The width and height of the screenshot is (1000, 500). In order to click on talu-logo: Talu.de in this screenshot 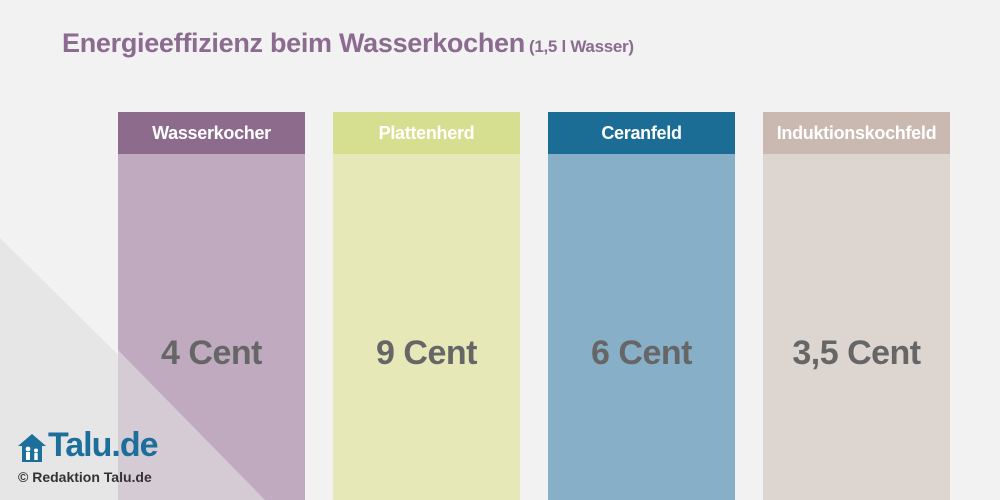, I will do `click(88, 445)`.